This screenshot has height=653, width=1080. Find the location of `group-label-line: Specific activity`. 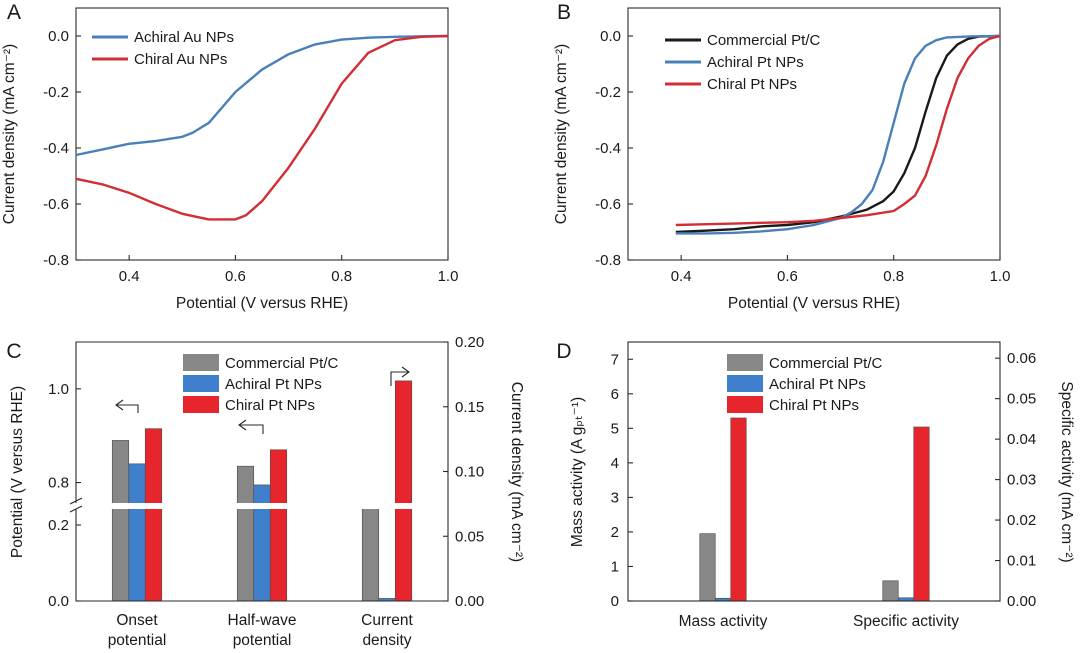

group-label-line: Specific activity is located at coordinates (906, 621).